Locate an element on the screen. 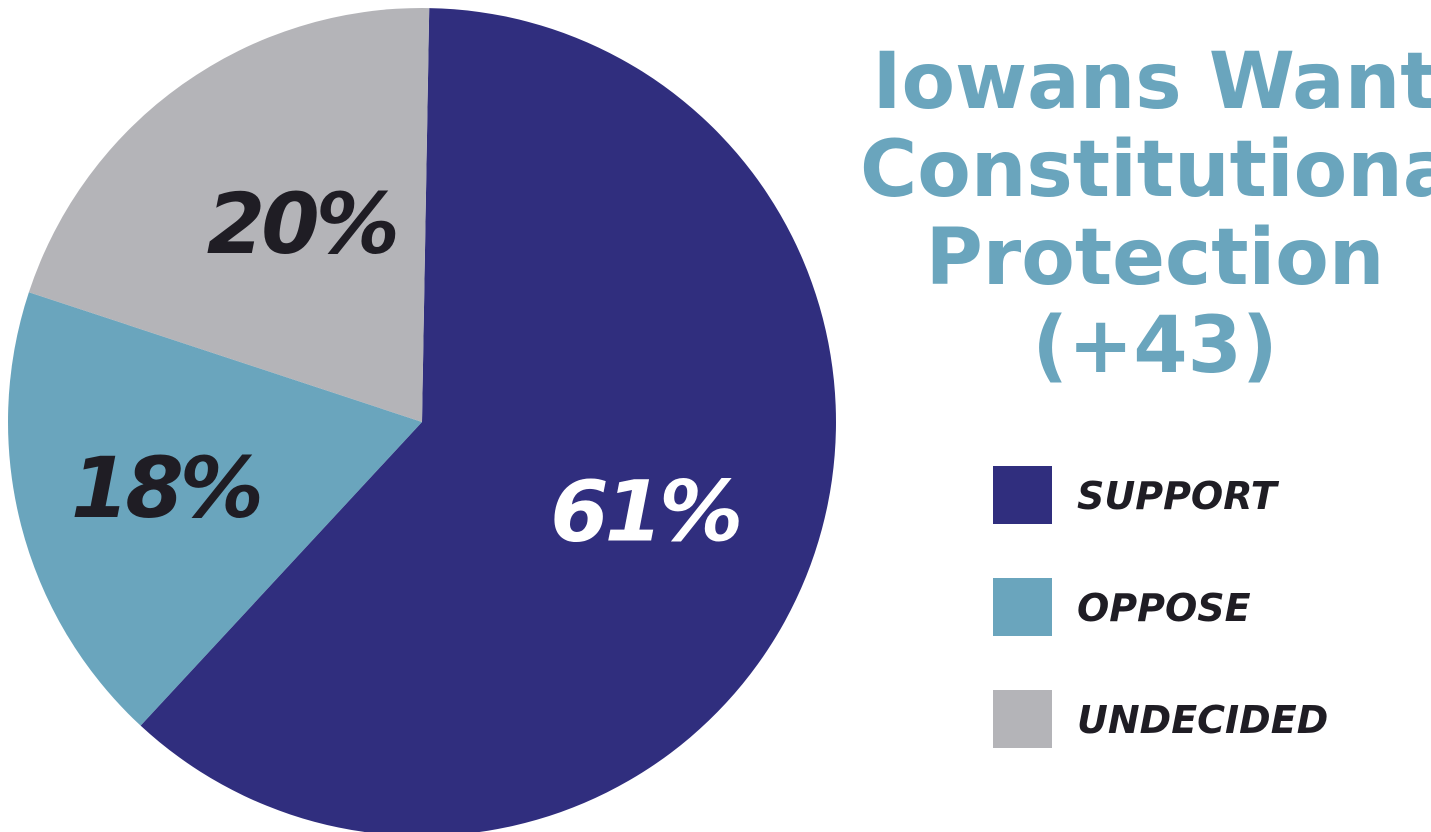 The width and height of the screenshot is (1431, 832). legend-label-undecided: UNDECIDED is located at coordinates (1203, 720).